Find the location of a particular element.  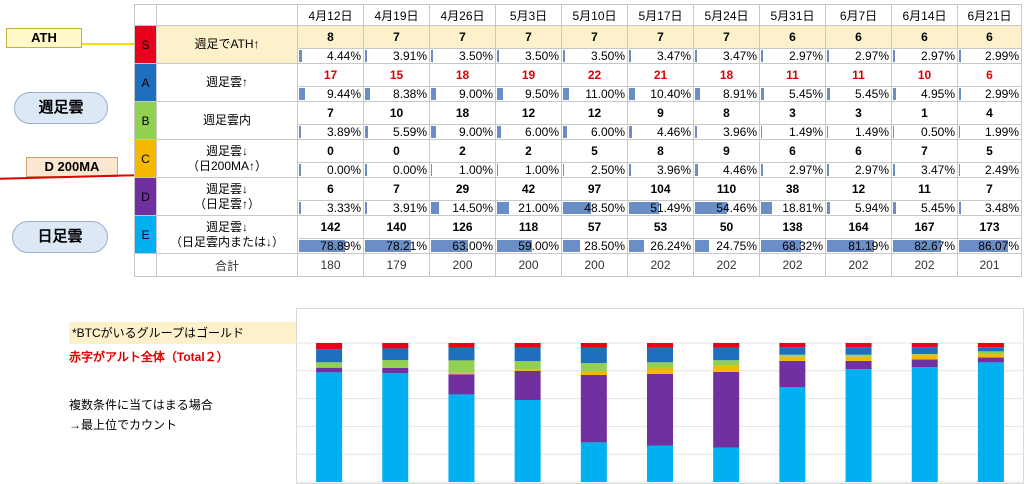

total-cell: 179 is located at coordinates (396, 265).